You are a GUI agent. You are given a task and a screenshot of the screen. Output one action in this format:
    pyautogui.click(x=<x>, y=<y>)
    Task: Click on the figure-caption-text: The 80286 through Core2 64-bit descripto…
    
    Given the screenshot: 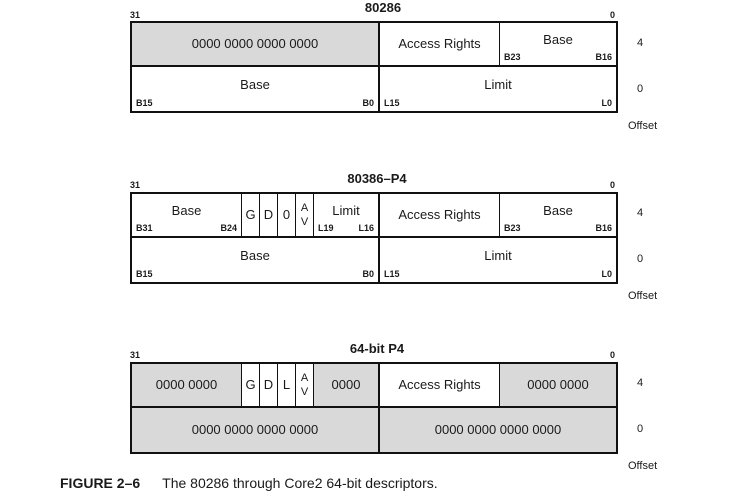 What is the action you would take?
    pyautogui.click(x=300, y=483)
    